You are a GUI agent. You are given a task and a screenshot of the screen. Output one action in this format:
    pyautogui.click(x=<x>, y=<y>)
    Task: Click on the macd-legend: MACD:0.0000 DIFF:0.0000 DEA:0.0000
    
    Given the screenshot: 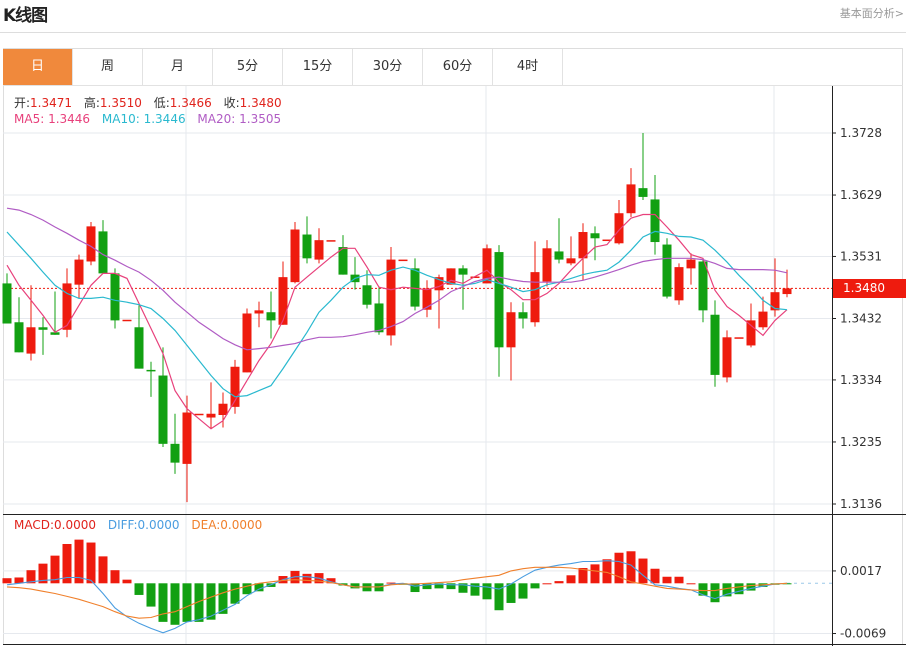 What is the action you would take?
    pyautogui.click(x=138, y=525)
    